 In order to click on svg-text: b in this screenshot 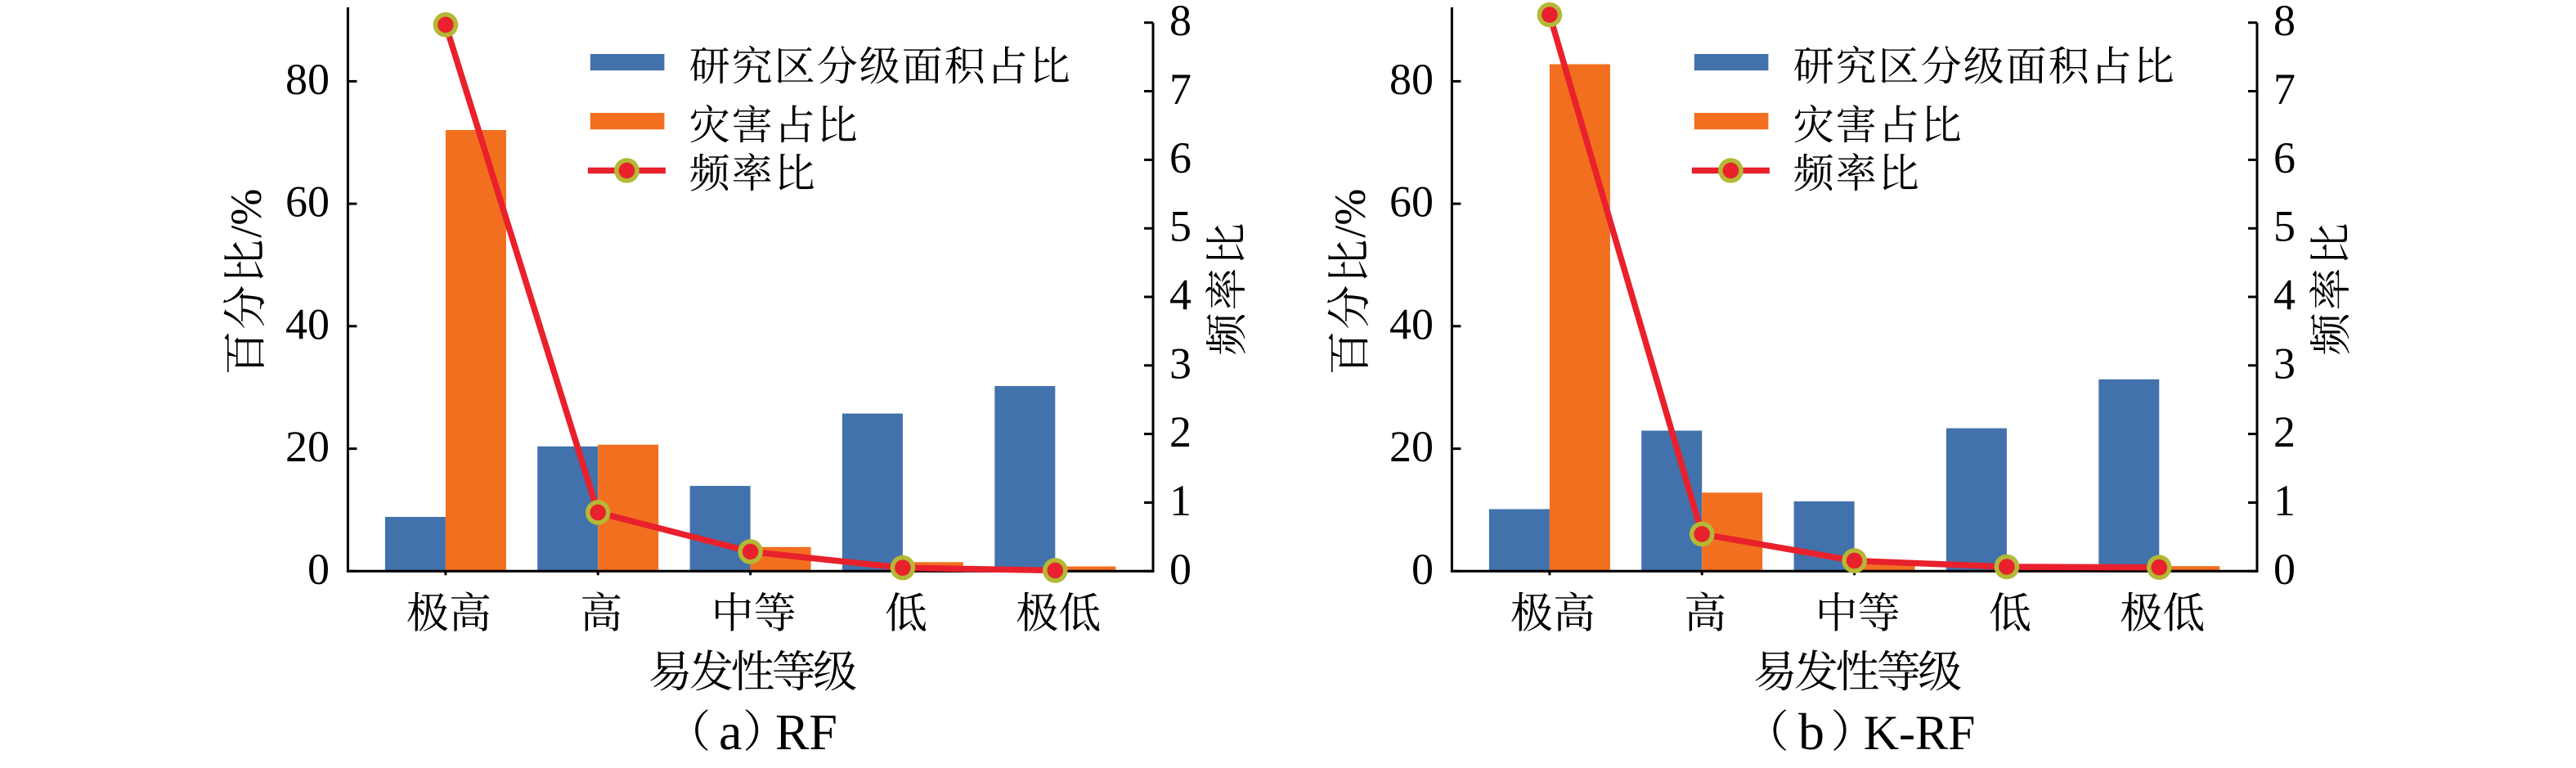, I will do `click(1811, 732)`.